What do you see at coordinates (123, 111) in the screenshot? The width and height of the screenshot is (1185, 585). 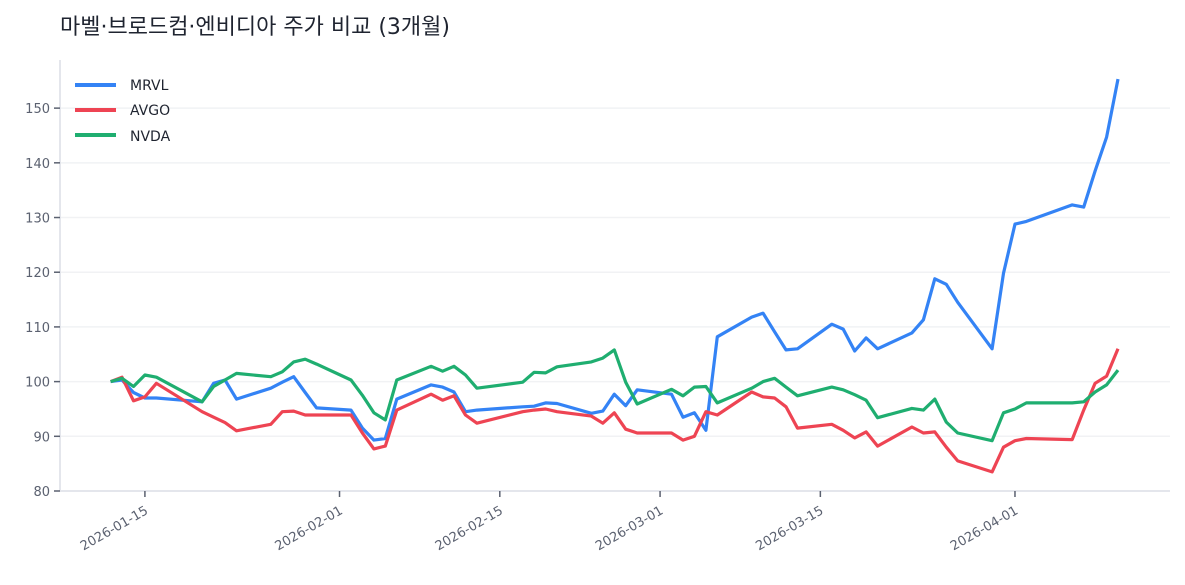 I see `legend: MRVL AVGO NVDA` at bounding box center [123, 111].